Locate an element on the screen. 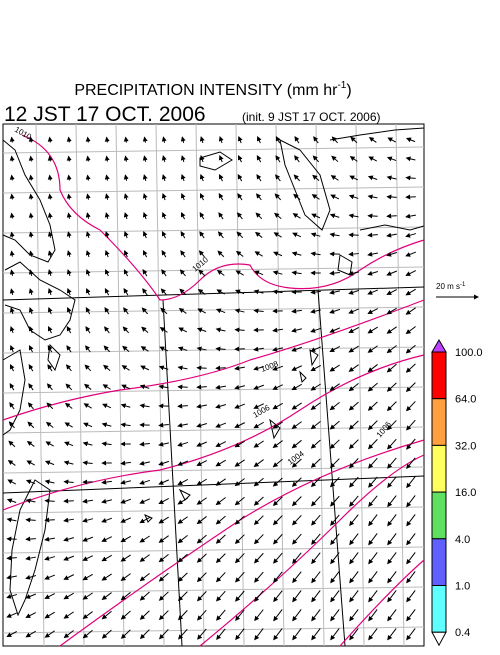 This screenshot has width=500, height=655. vector-legend-label: 20 m s-1 is located at coordinates (451, 286).